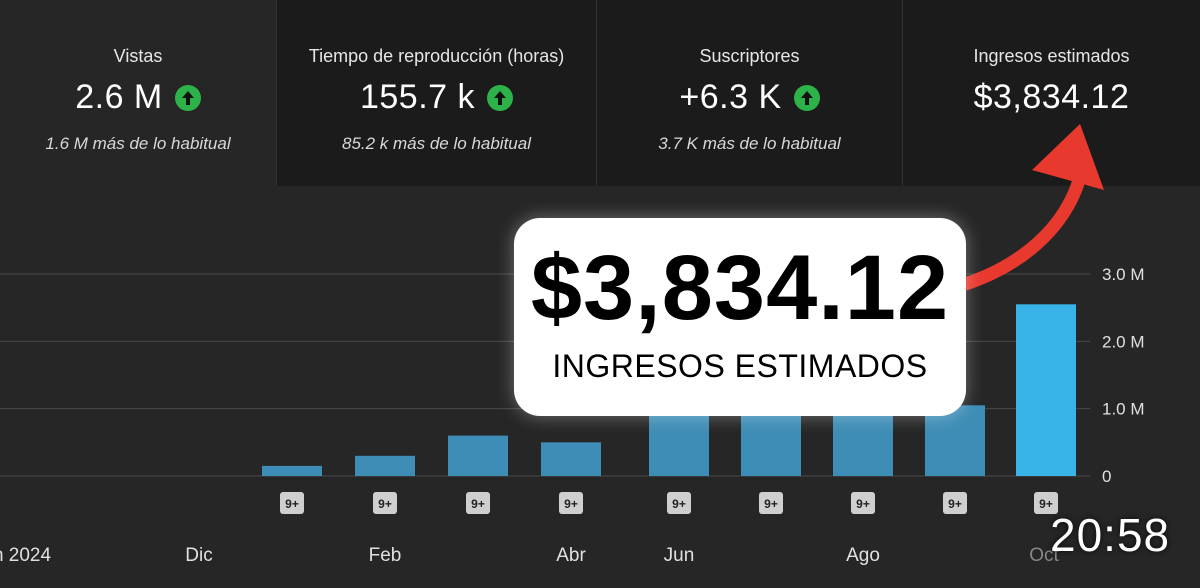 The image size is (1200, 588). What do you see at coordinates (25, 555) in the screenshot?
I see `x-tick-label: n 2024` at bounding box center [25, 555].